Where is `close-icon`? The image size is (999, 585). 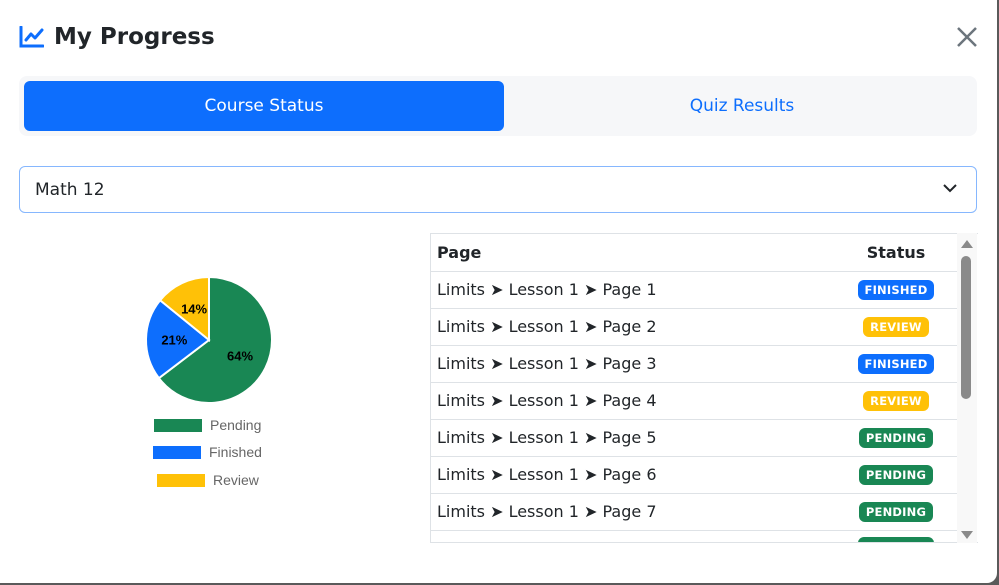
close-icon is located at coordinates (967, 37).